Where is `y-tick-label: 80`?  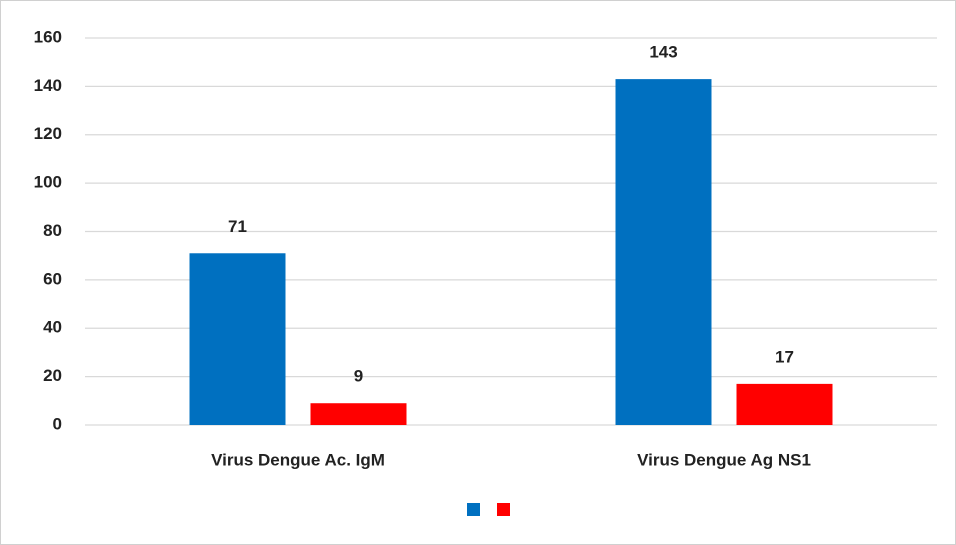 y-tick-label: 80 is located at coordinates (52, 230).